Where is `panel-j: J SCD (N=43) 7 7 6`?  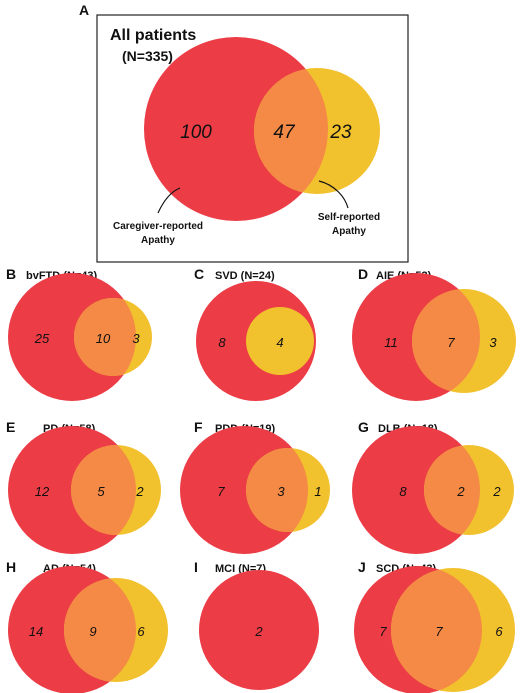 panel-j: J SCD (N=43) 7 7 6 is located at coordinates (434, 626).